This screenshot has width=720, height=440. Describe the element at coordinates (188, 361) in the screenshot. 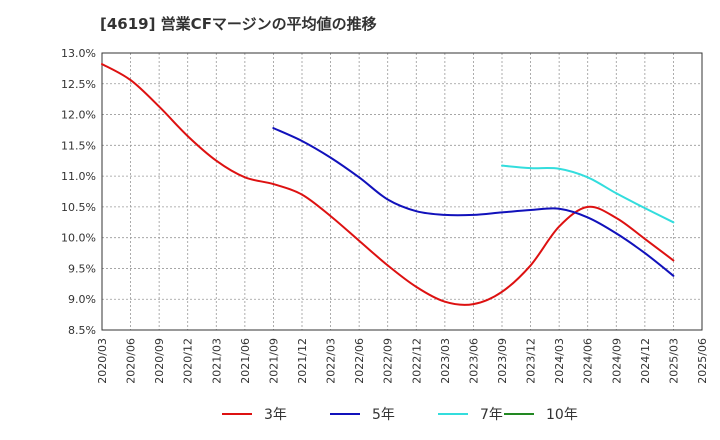

I see `x-tick-label: 2020/12` at that location.